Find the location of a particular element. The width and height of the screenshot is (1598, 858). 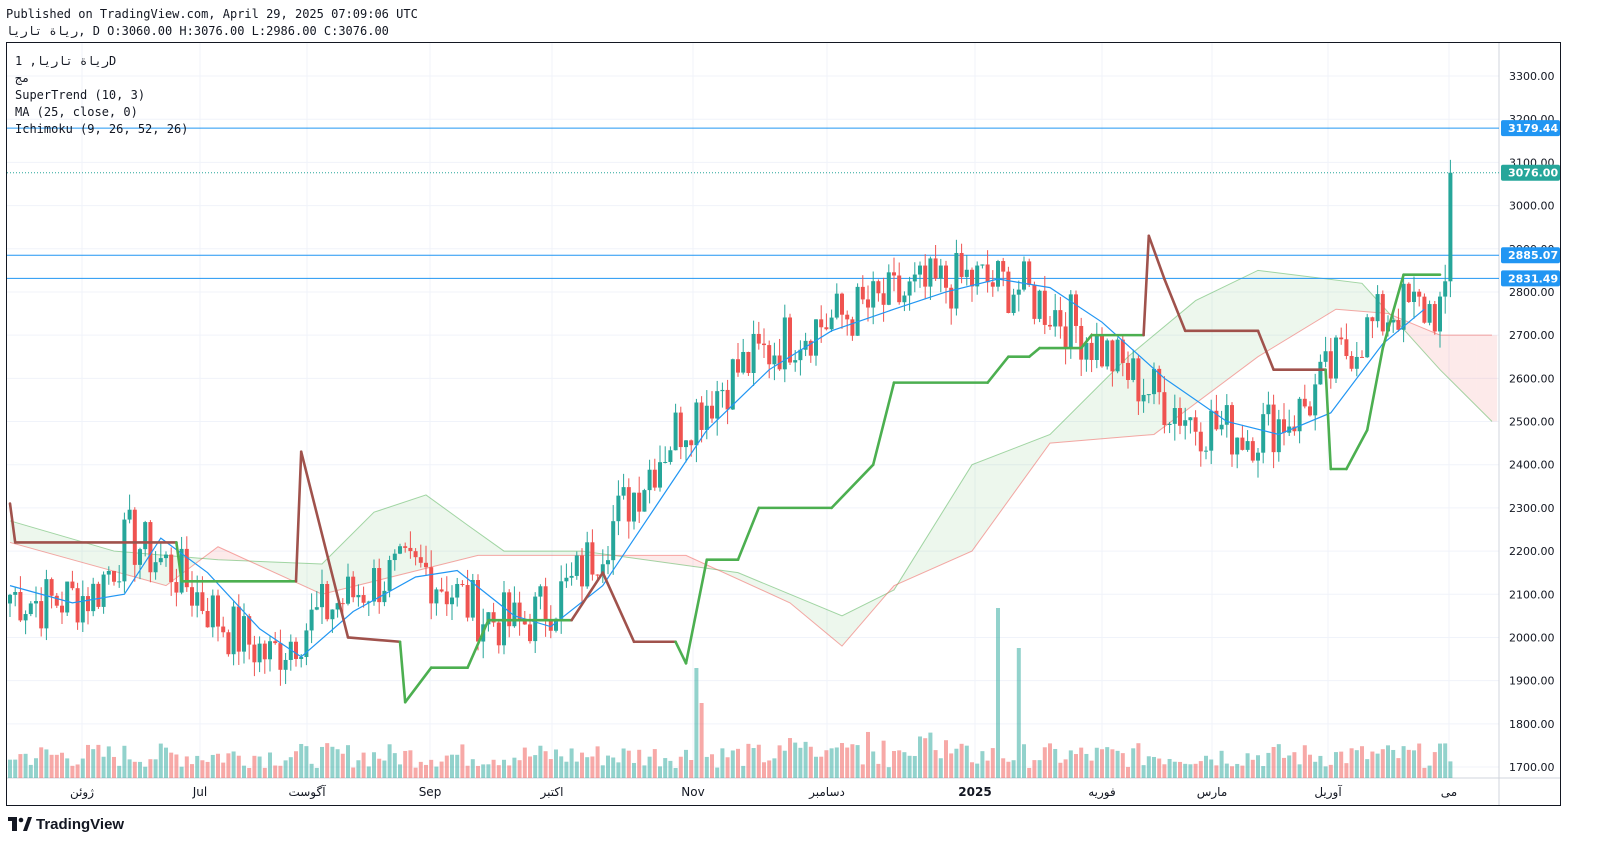

legend-ichimoku: Ichimoku (9, 26, 52, 26) is located at coordinates (101, 129).